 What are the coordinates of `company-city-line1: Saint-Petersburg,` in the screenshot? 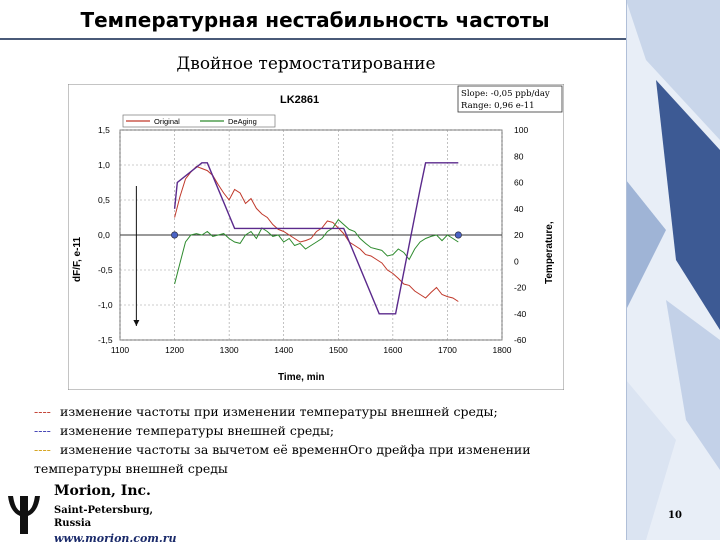 It's located at (104, 510).